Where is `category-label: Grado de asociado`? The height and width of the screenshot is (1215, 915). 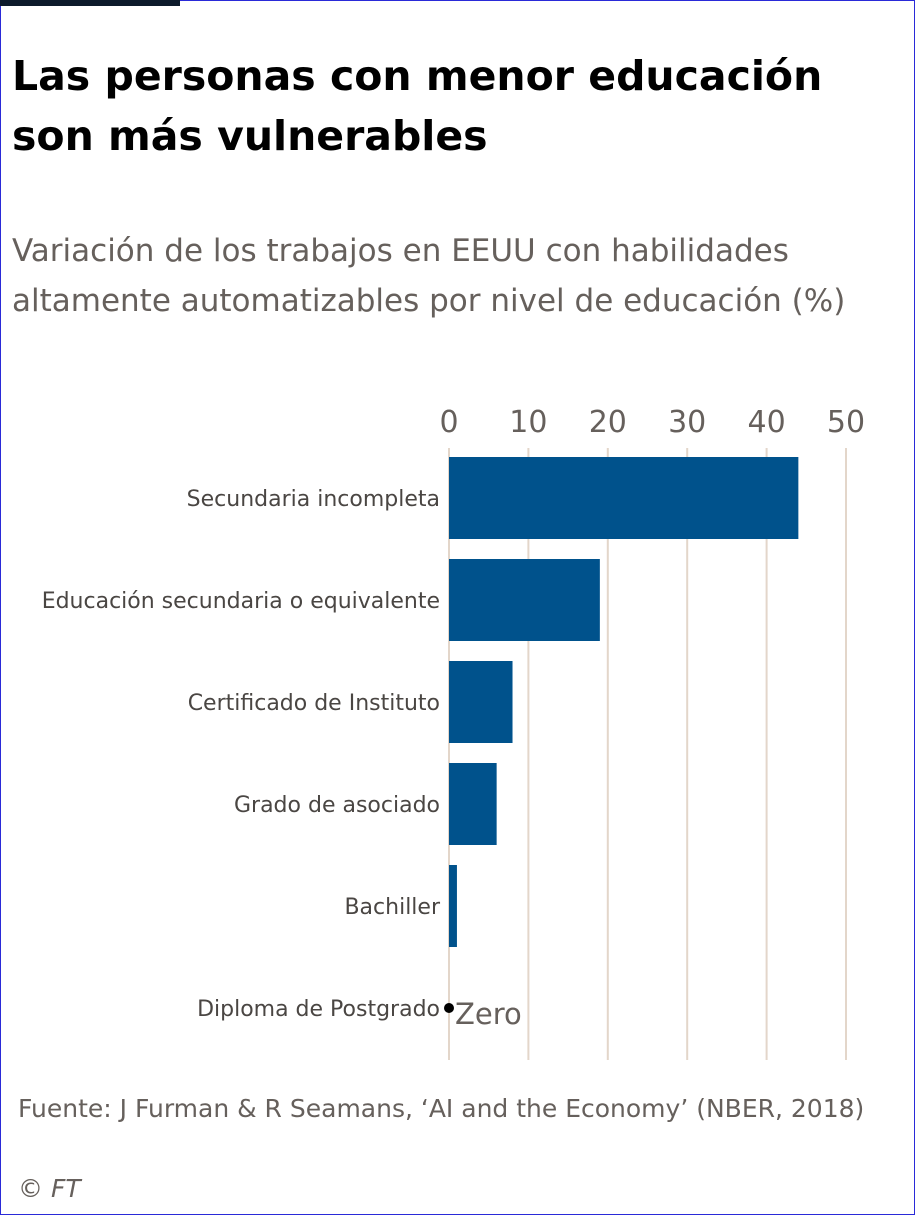
category-label: Grado de asociado is located at coordinates (337, 805).